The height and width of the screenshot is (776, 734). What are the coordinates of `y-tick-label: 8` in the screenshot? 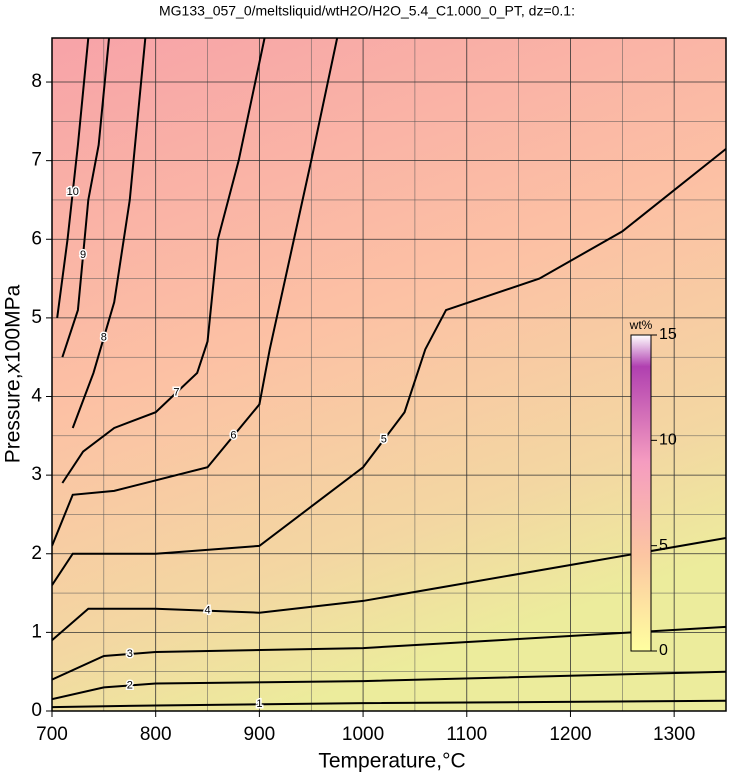 It's located at (36, 81).